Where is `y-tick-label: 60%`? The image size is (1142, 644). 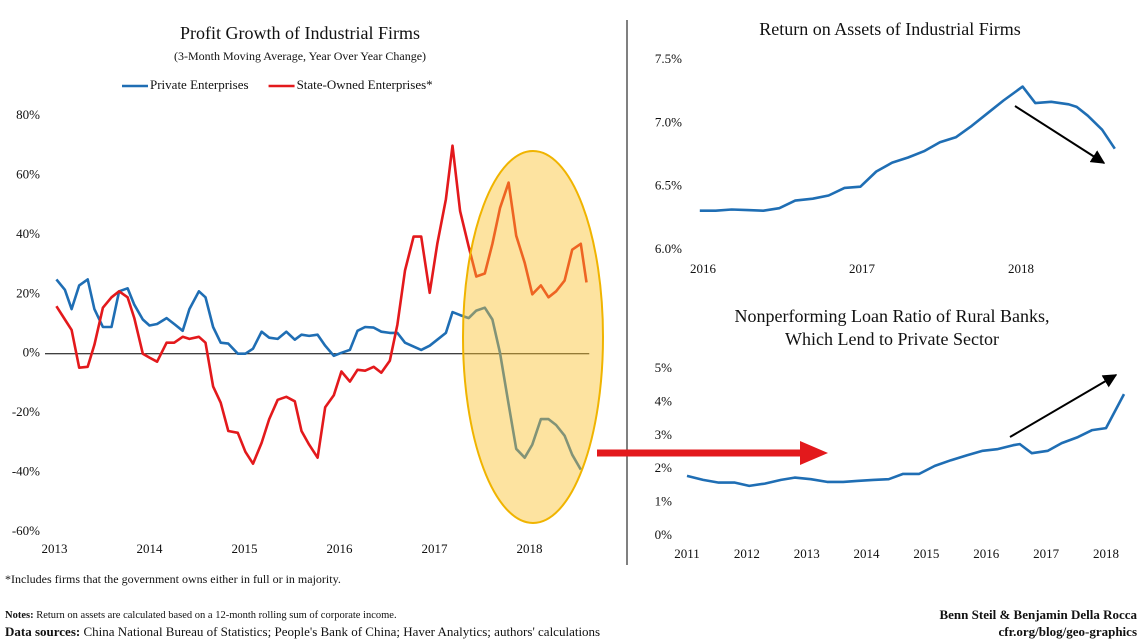
y-tick-label: 60% is located at coordinates (28, 173).